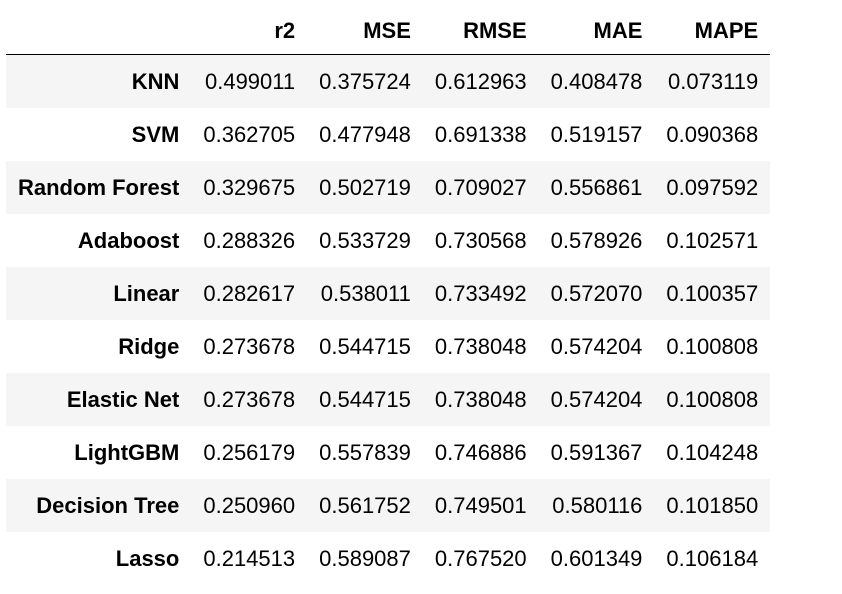 The height and width of the screenshot is (594, 842). Describe the element at coordinates (596, 31) in the screenshot. I see `column-header-mae: MAE` at that location.